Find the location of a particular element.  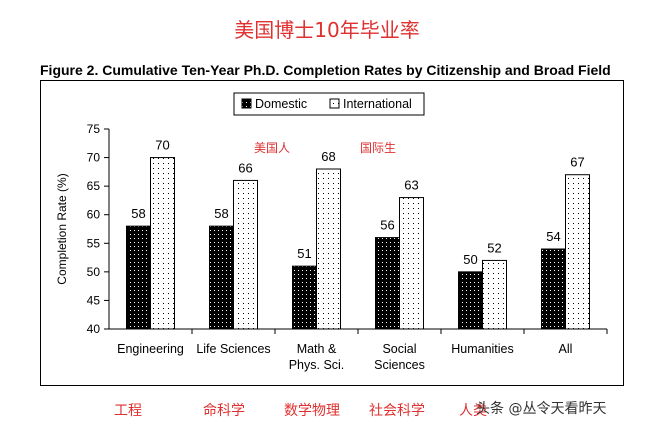

data-label: 68 is located at coordinates (328, 156).